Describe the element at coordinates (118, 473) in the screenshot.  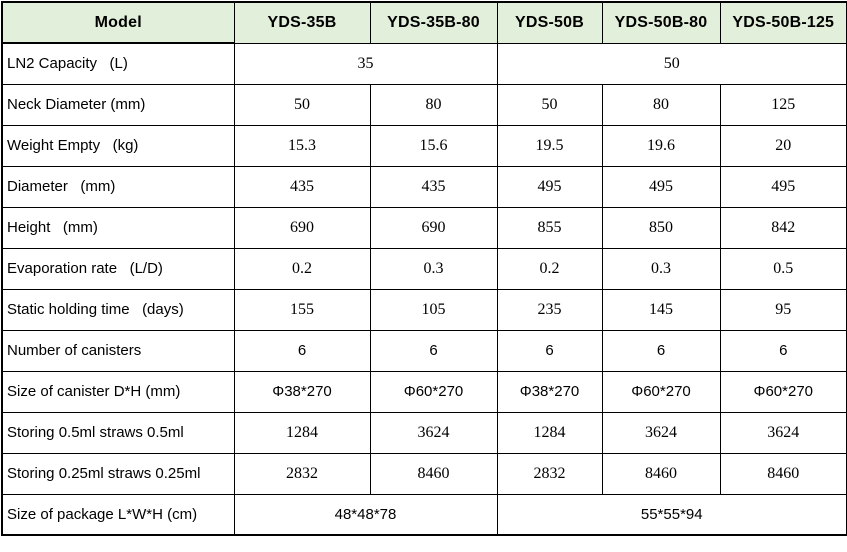
I see `row-label: Storing 0.25ml straws 0.25ml` at that location.